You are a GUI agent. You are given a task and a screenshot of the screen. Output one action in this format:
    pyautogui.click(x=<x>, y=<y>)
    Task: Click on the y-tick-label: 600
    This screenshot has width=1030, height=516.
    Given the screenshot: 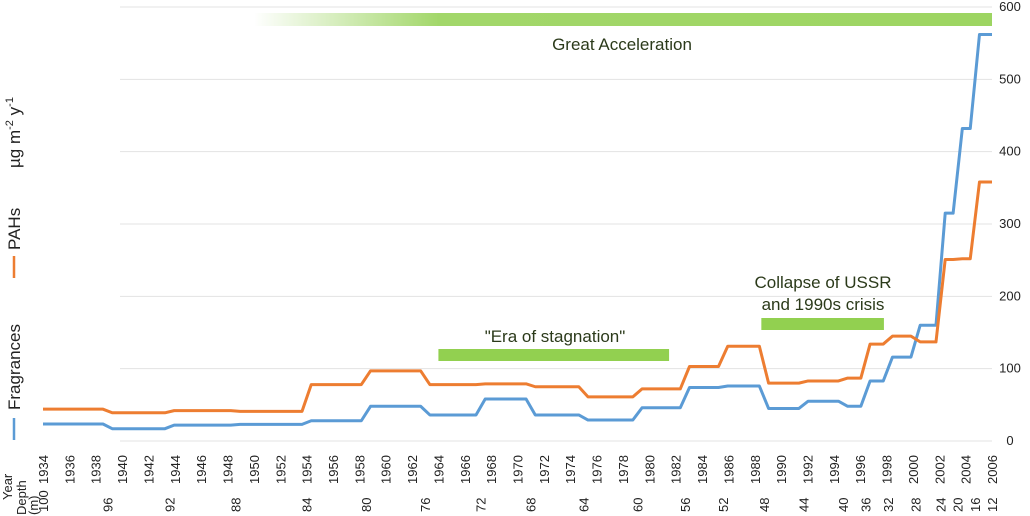 What is the action you would take?
    pyautogui.click(x=1010, y=7)
    